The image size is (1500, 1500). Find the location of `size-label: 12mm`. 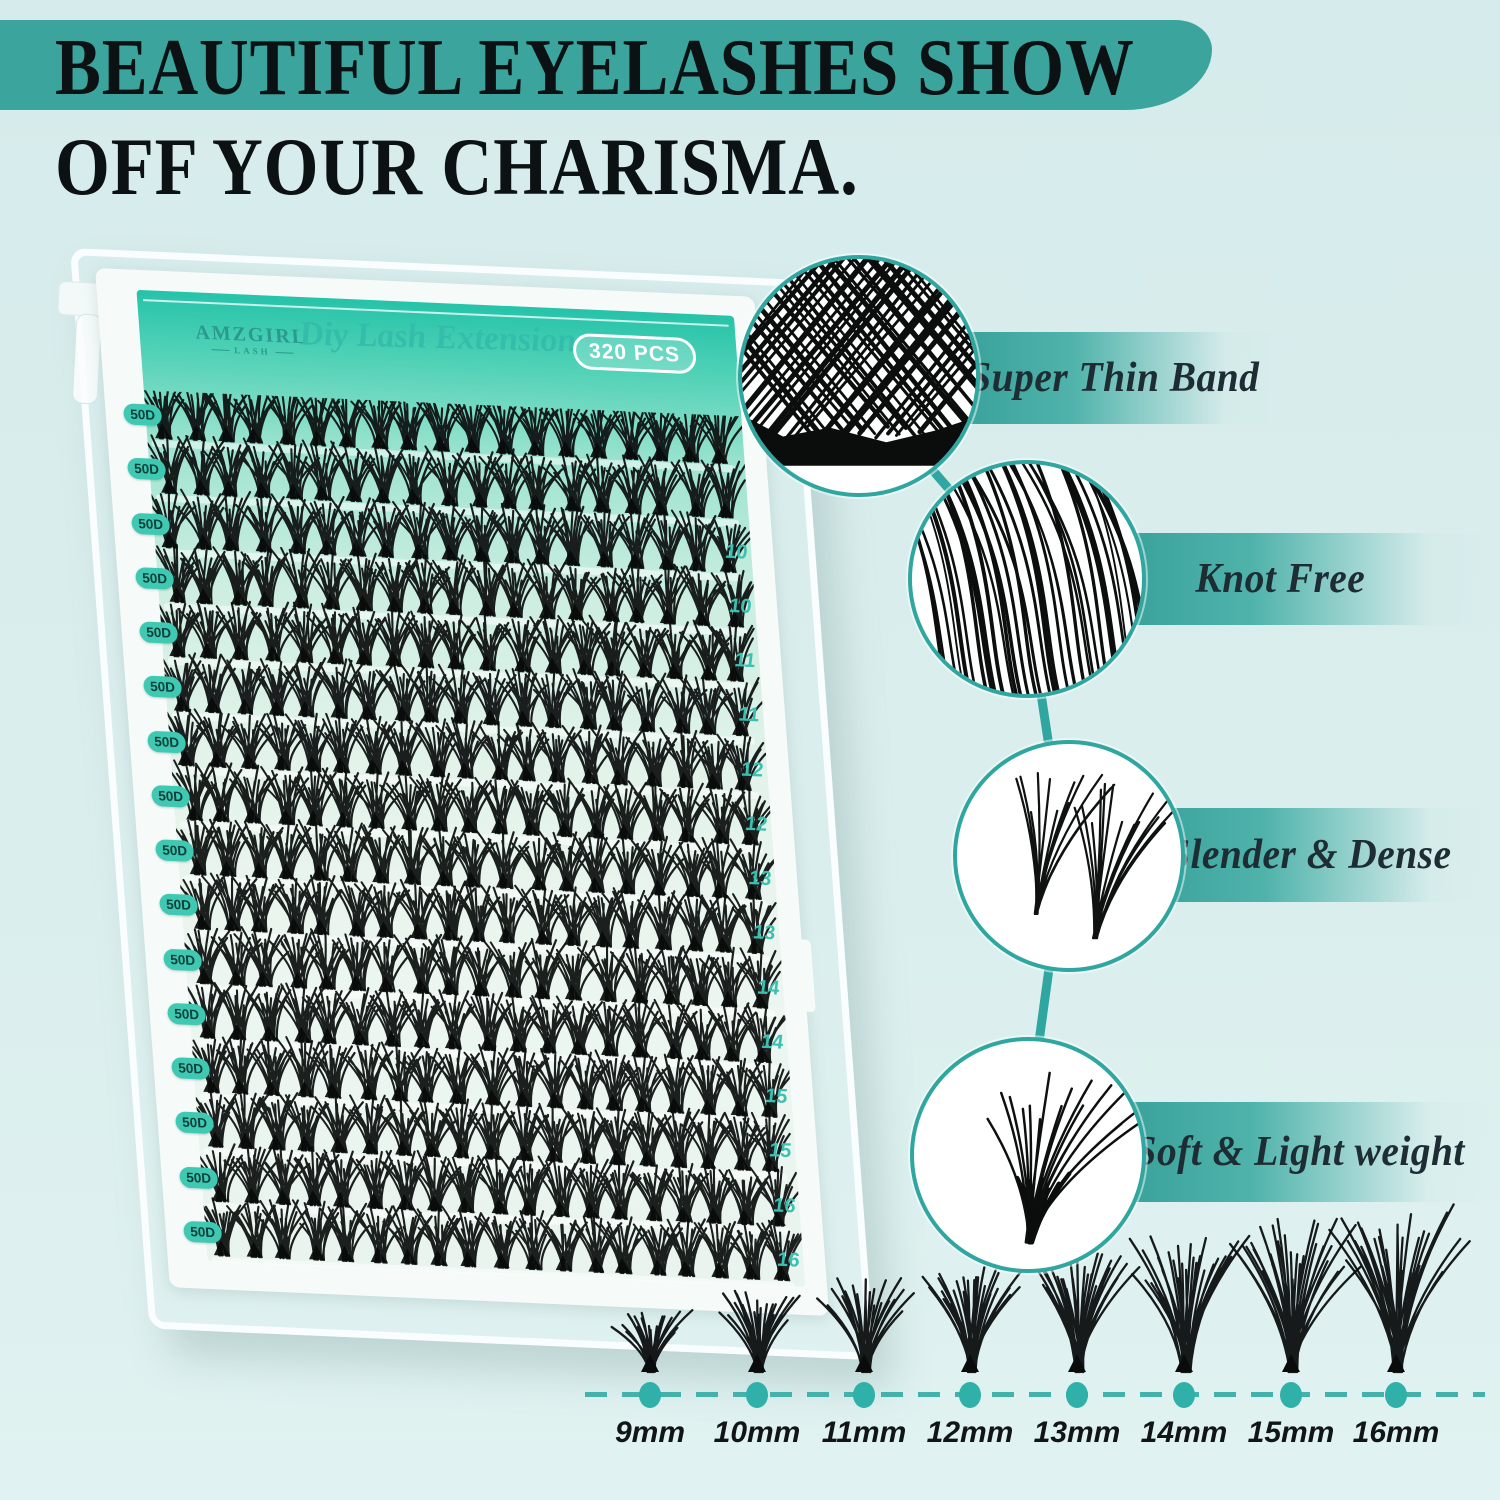

size-label: 12mm is located at coordinates (970, 1432).